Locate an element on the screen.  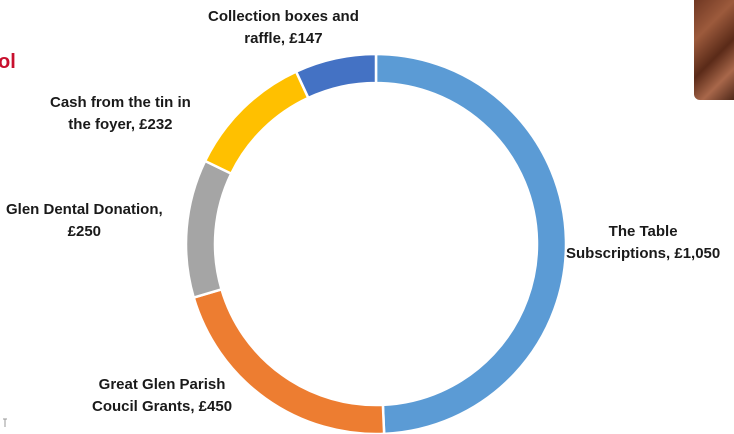
cropped-heading-fragment: ol is located at coordinates (8, 62).